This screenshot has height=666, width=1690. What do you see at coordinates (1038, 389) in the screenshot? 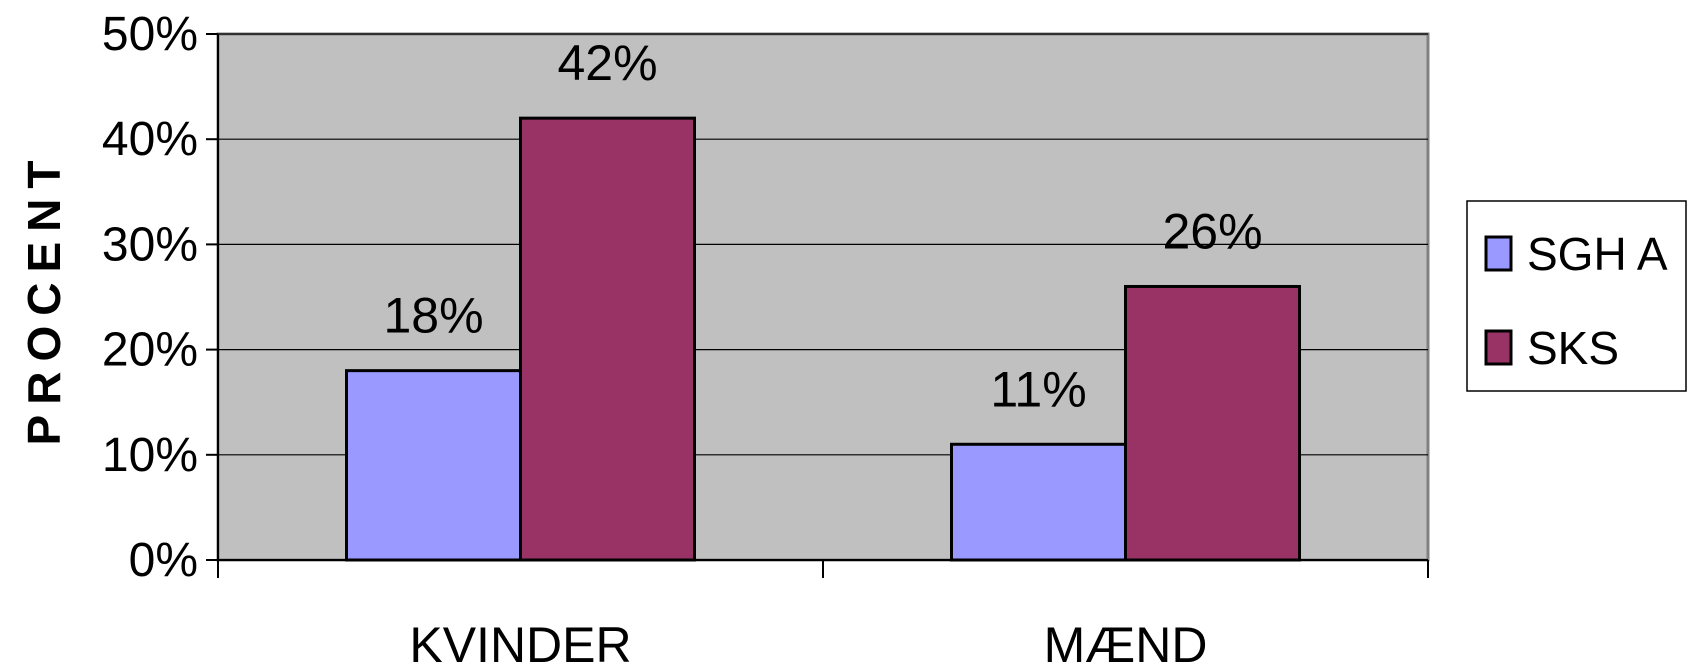
I see `data-label: 11%` at bounding box center [1038, 389].